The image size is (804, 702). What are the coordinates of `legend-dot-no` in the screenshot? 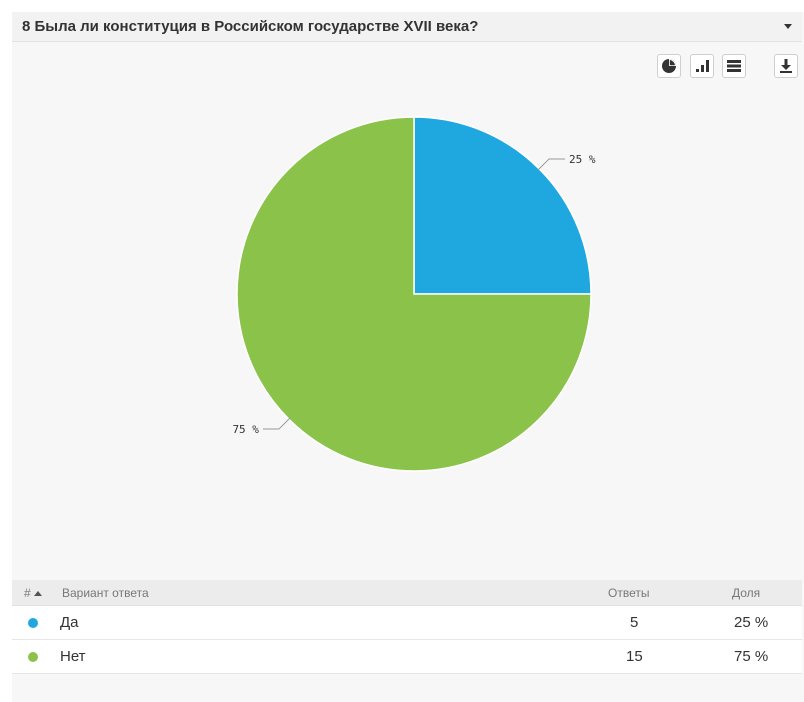 It's located at (33, 657).